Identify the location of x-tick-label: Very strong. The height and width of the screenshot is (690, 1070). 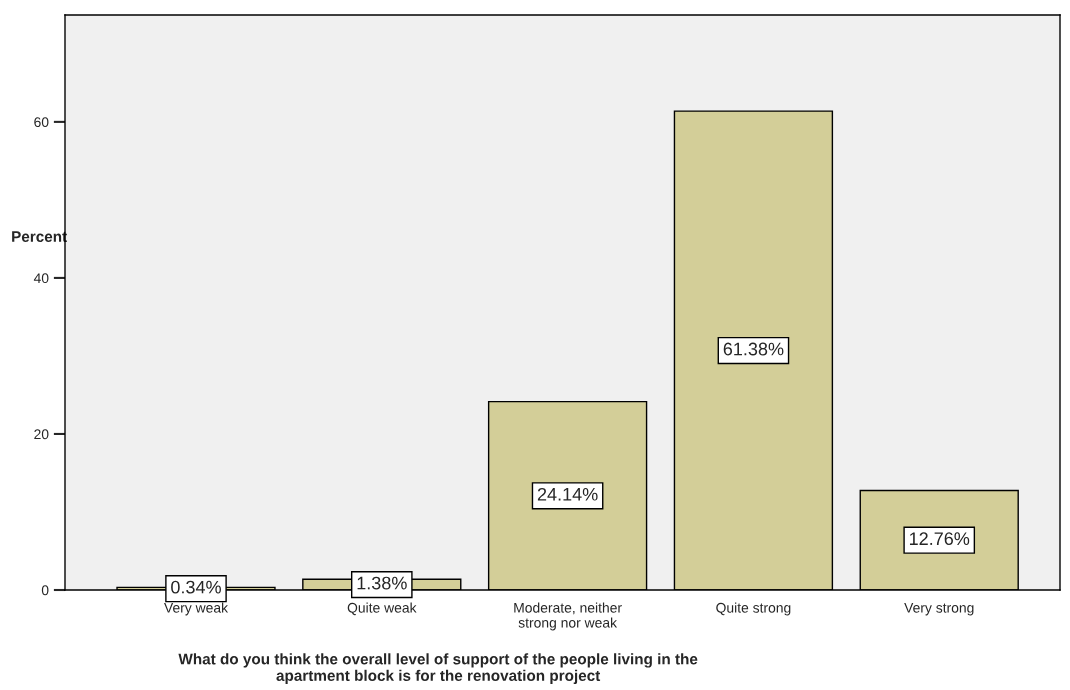
(939, 609).